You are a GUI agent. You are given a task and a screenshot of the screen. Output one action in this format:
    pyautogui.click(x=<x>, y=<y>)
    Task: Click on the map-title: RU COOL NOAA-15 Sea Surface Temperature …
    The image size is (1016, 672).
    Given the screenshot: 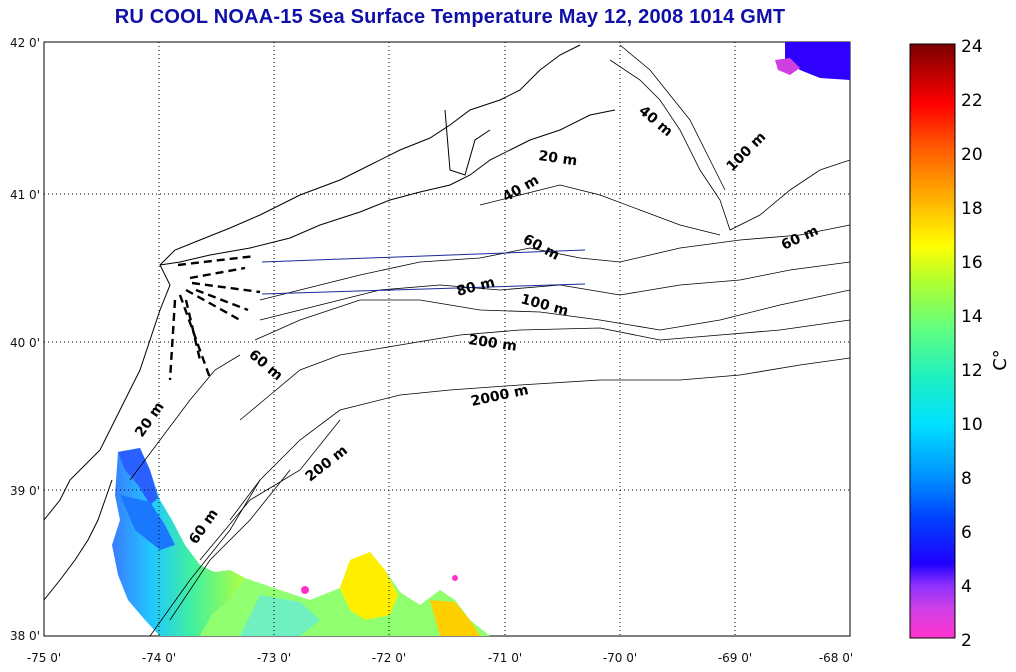 What is the action you would take?
    pyautogui.click(x=450, y=17)
    